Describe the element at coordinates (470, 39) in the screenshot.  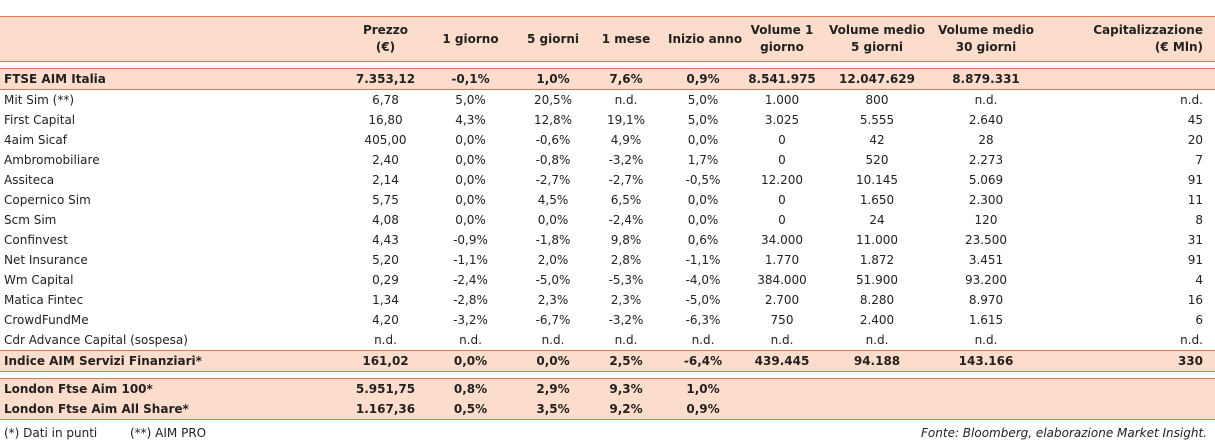
I see `column-header: 1 giorno` at that location.